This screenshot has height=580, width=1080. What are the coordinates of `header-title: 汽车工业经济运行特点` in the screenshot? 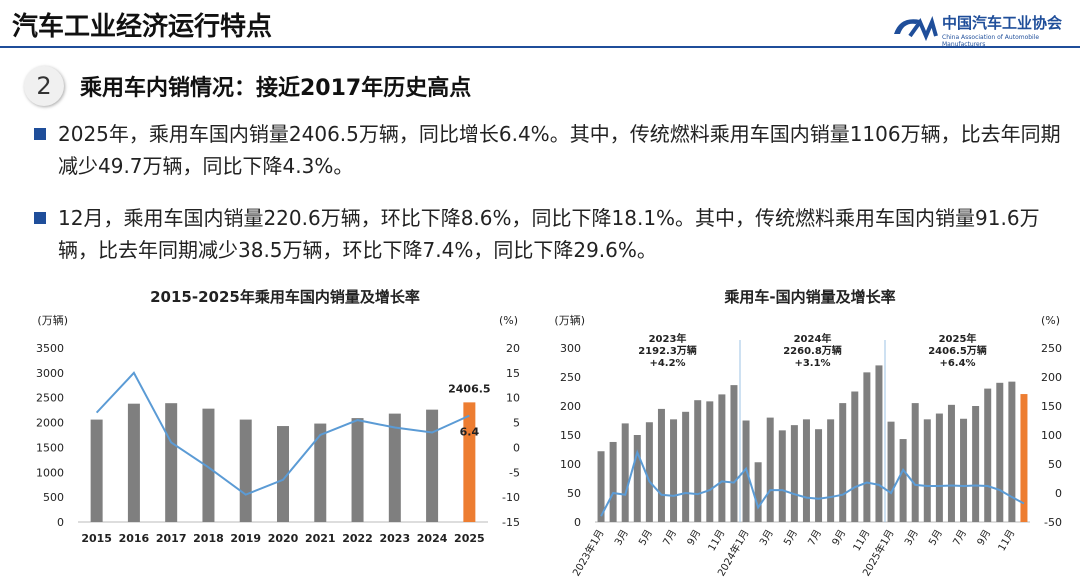 It's located at (142, 27).